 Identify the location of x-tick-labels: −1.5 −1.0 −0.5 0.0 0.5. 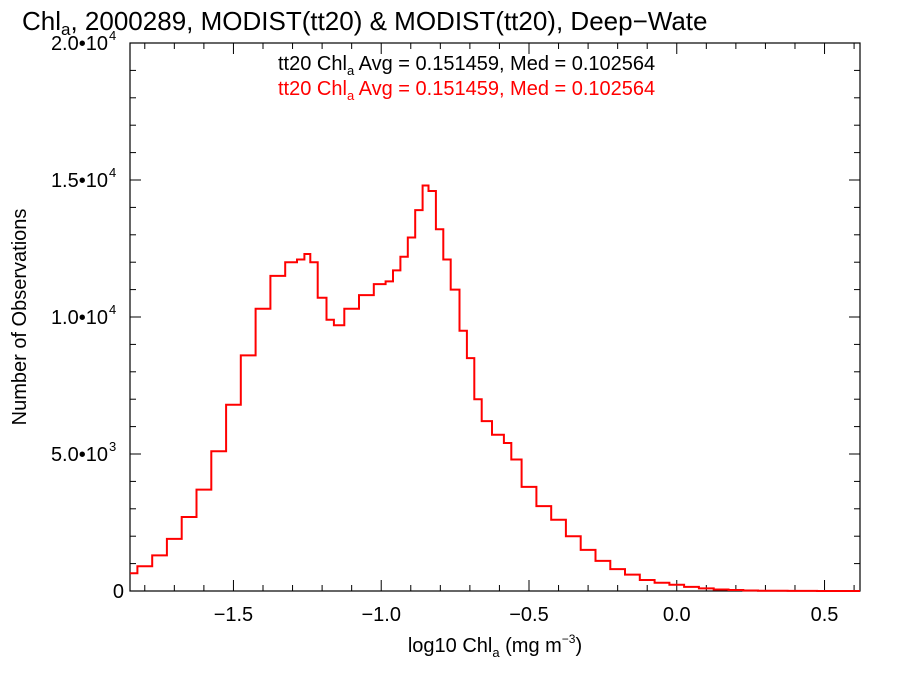
(526, 615).